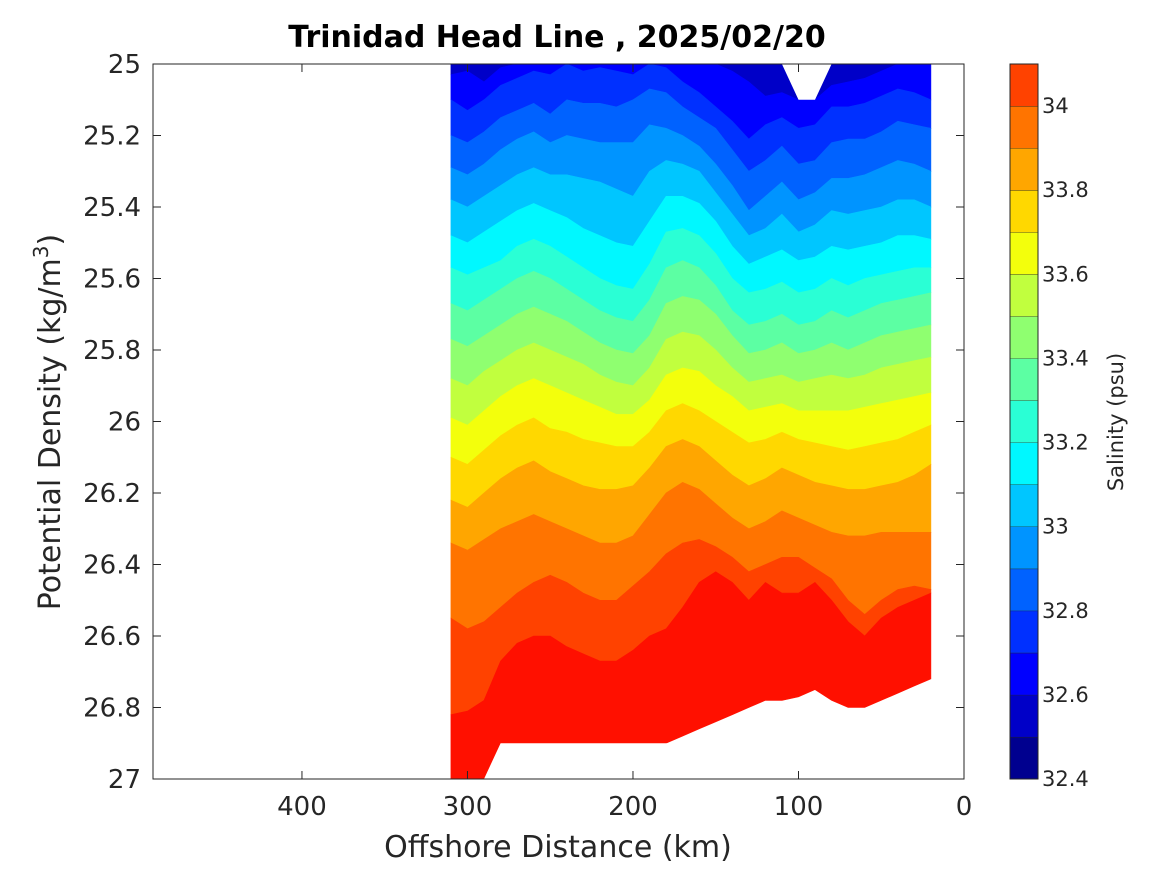 The width and height of the screenshot is (1167, 875). What do you see at coordinates (50, 434) in the screenshot?
I see `y-axis-label-main: Potential Density (kg/m` at bounding box center [50, 434].